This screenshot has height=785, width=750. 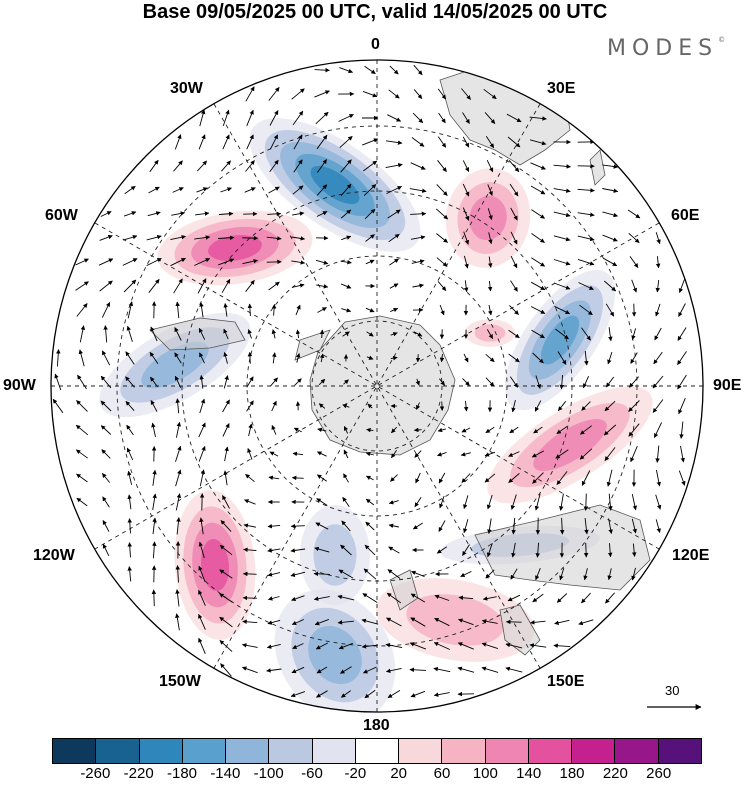 What do you see at coordinates (561, 89) in the screenshot?
I see `lon-label-30e: 30E` at bounding box center [561, 89].